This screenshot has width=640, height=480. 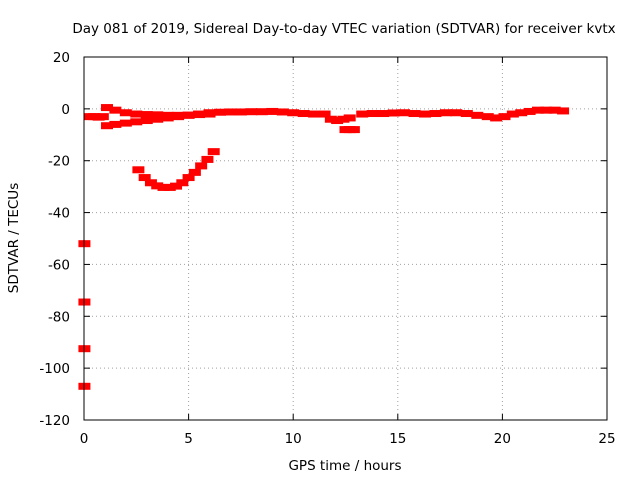 I want to click on x-tick-label: 5, so click(x=188, y=439).